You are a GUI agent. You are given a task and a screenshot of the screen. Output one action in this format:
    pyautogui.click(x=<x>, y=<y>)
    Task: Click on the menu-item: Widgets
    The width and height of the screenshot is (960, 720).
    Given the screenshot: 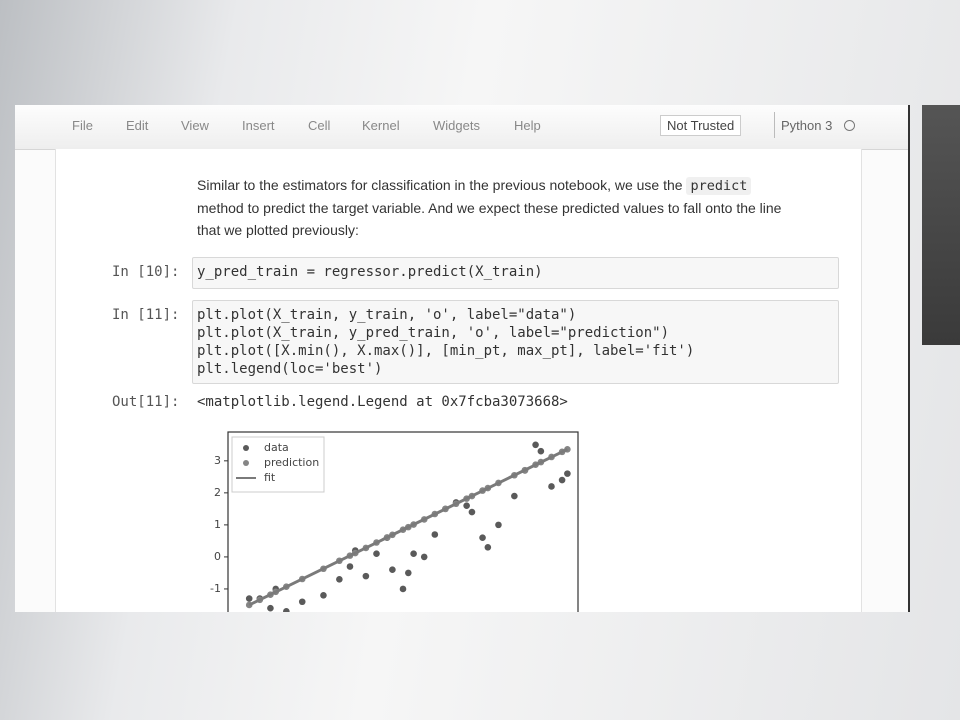 What is the action you would take?
    pyautogui.click(x=456, y=125)
    